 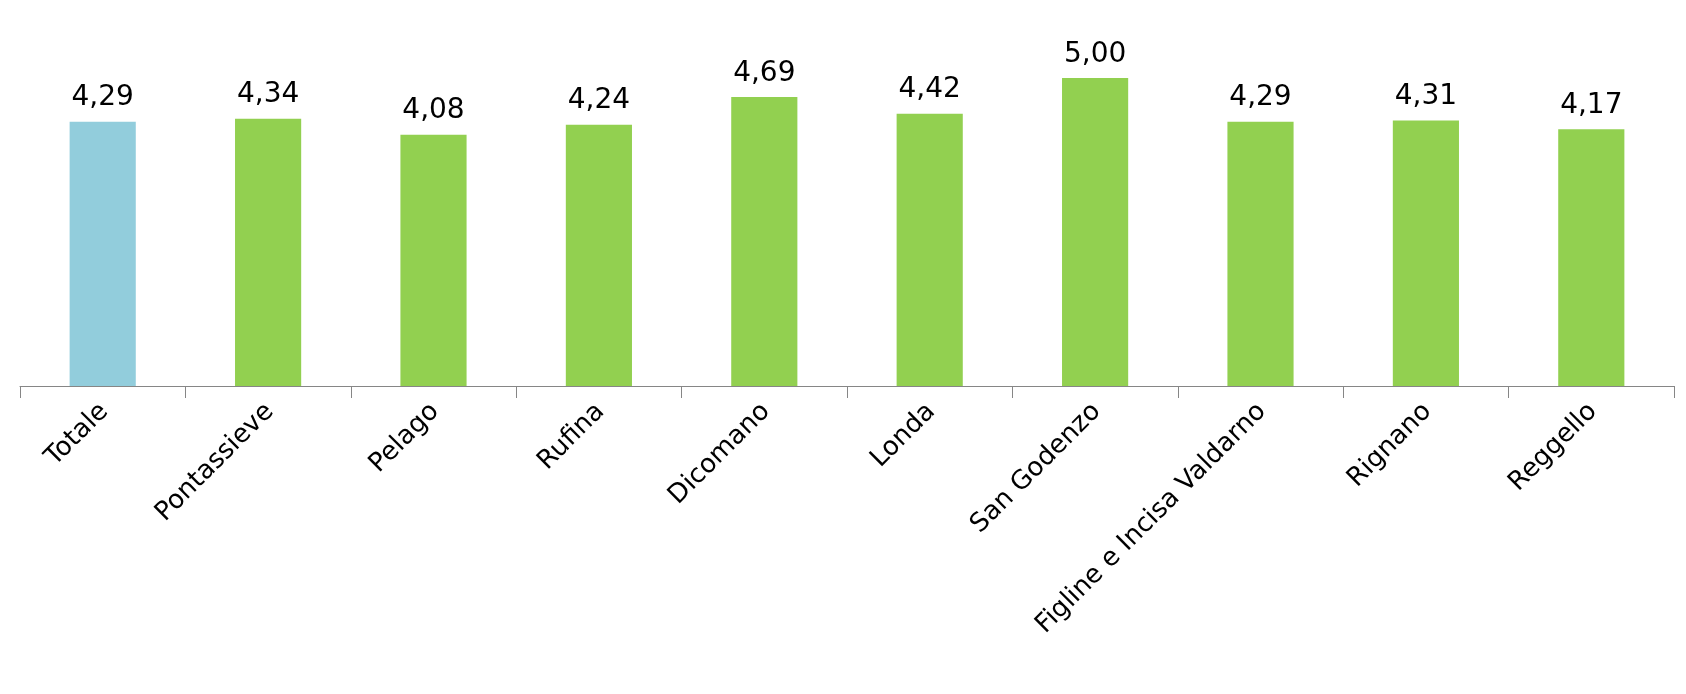 What do you see at coordinates (1426, 94) in the screenshot?
I see `data-label: 4,31` at bounding box center [1426, 94].